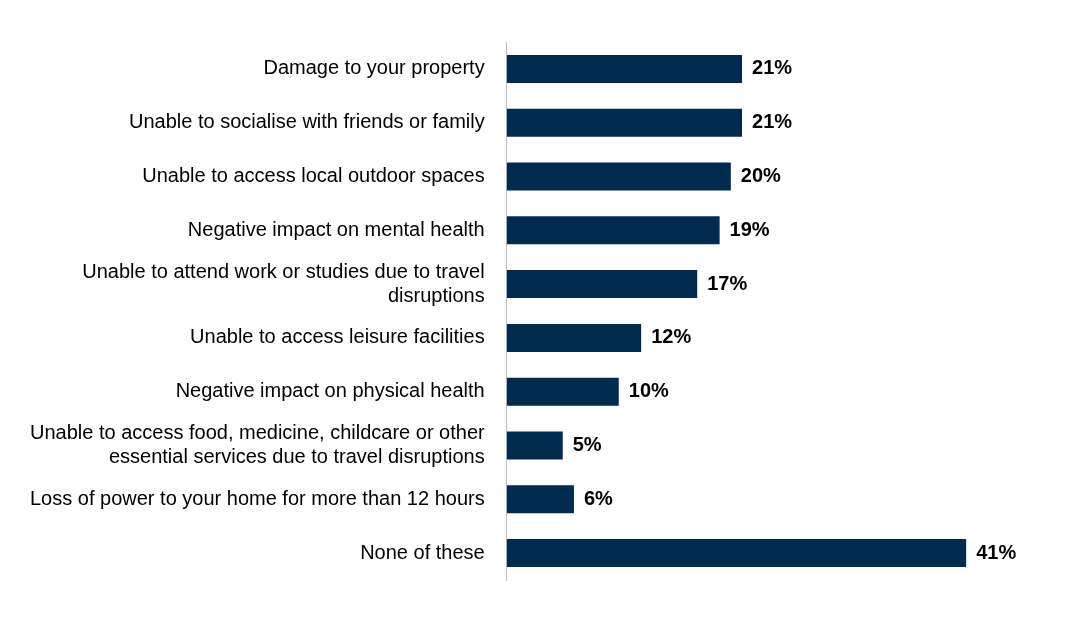 This screenshot has height=622, width=1074. Describe the element at coordinates (422, 551) in the screenshot. I see `y-tick-label: None of these` at that location.